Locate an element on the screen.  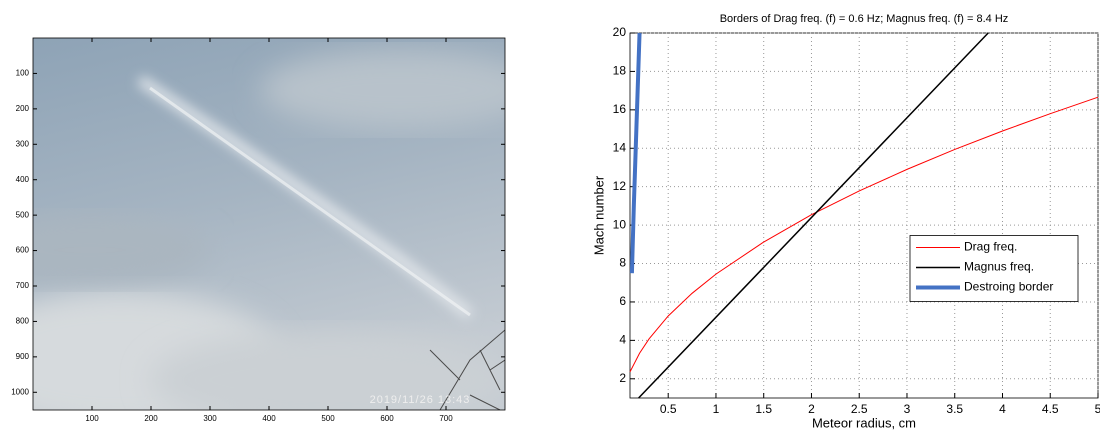
series-line is located at coordinates (635, 153).